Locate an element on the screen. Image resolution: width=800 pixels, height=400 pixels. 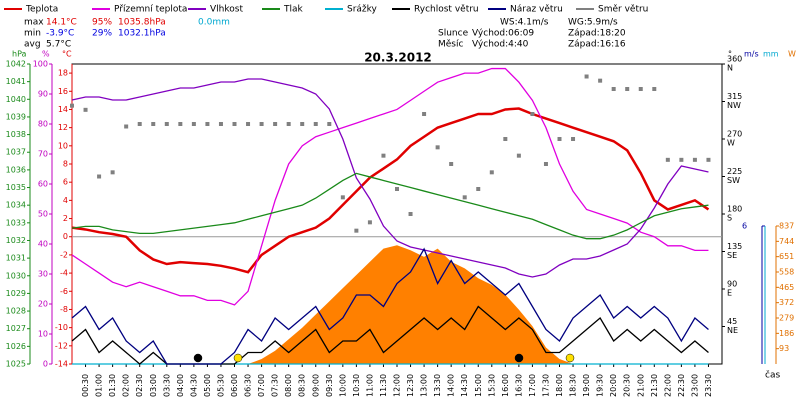
x-tick-label: 14:30 is located at coordinates (464, 385).